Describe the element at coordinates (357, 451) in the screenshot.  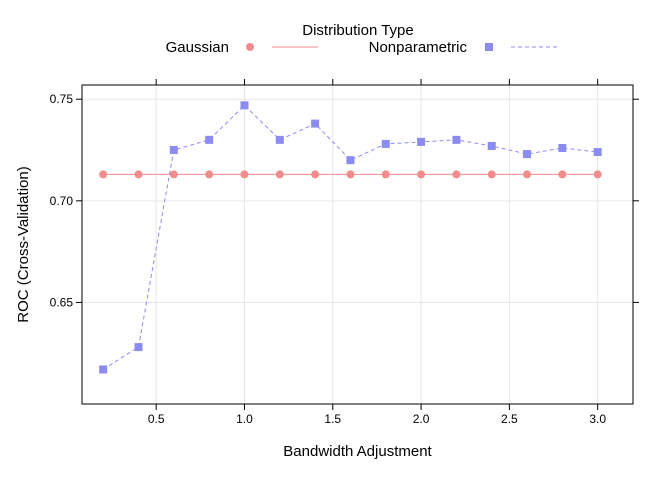
I see `x-axis-label: Bandwidth Adjustment` at that location.